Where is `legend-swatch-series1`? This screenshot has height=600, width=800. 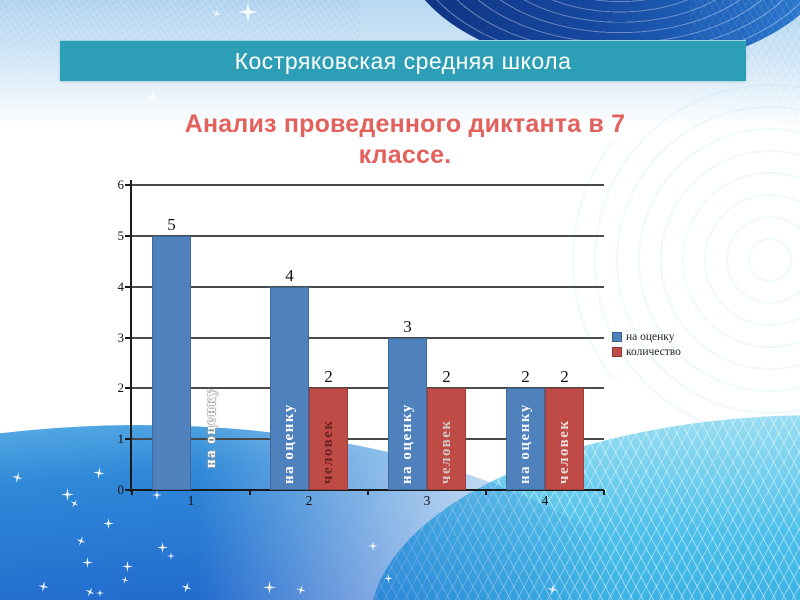
legend-swatch-series1 is located at coordinates (617, 337).